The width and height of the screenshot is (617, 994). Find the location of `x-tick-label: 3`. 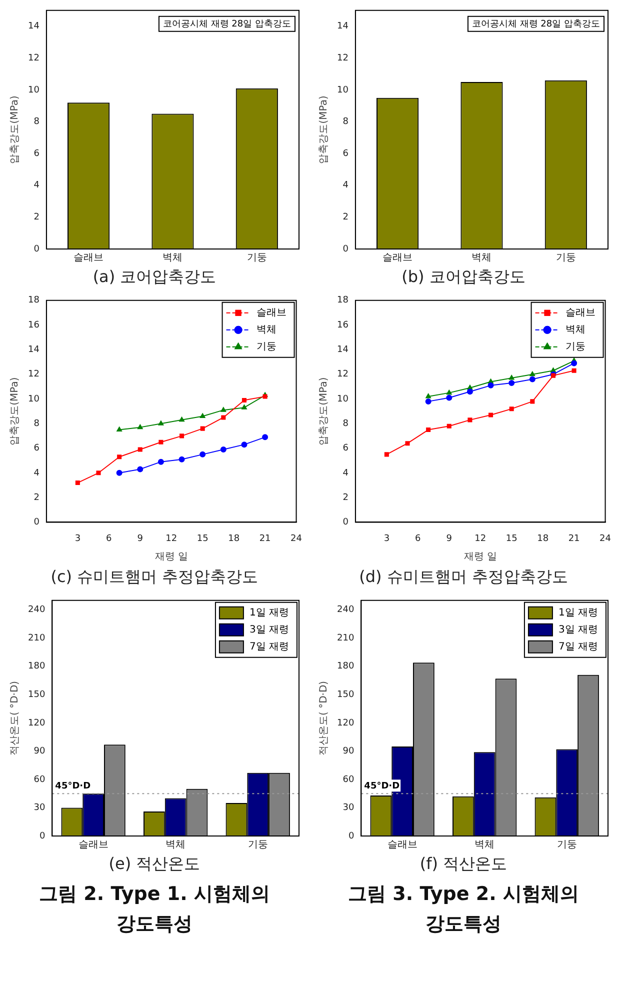

x-tick-label: 3 is located at coordinates (386, 539).